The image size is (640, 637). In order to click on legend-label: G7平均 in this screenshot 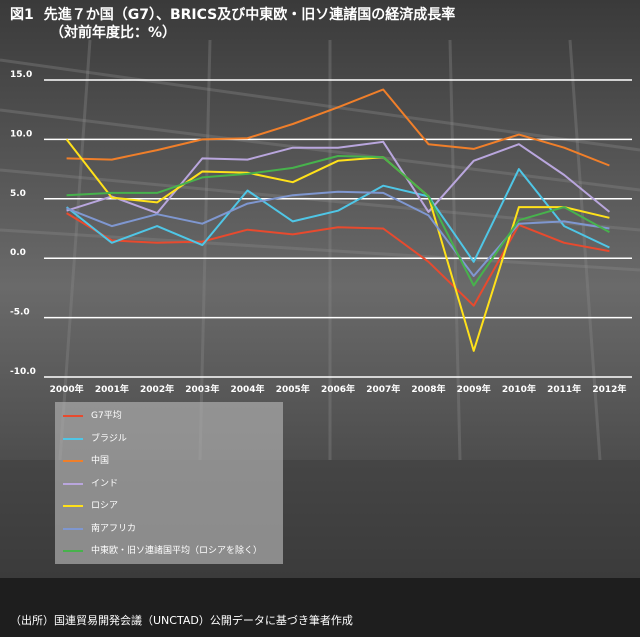, I will do `click(106, 416)`.